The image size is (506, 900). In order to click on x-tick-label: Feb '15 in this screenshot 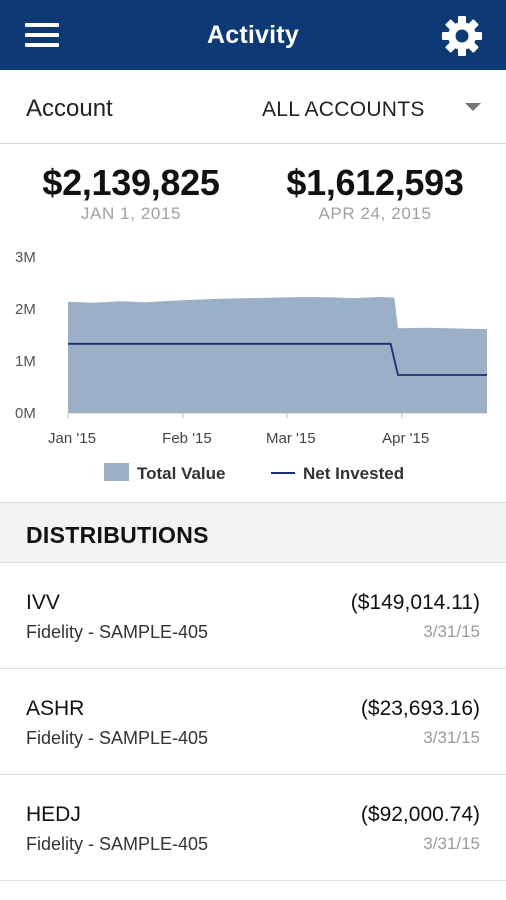, I will do `click(187, 438)`.